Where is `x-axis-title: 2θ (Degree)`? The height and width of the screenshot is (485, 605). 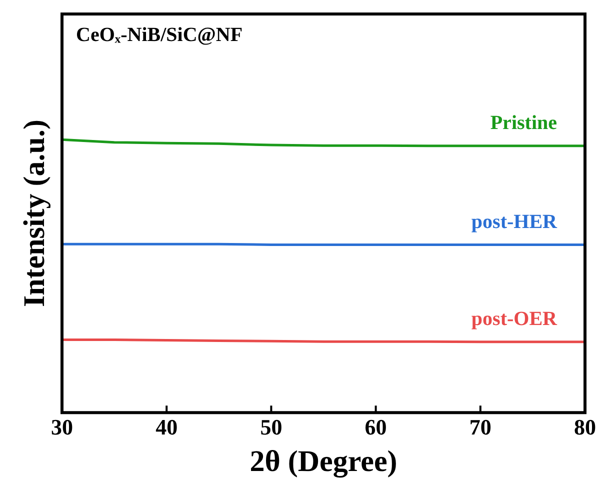
x-axis-title: 2θ (Degree) is located at coordinates (324, 461).